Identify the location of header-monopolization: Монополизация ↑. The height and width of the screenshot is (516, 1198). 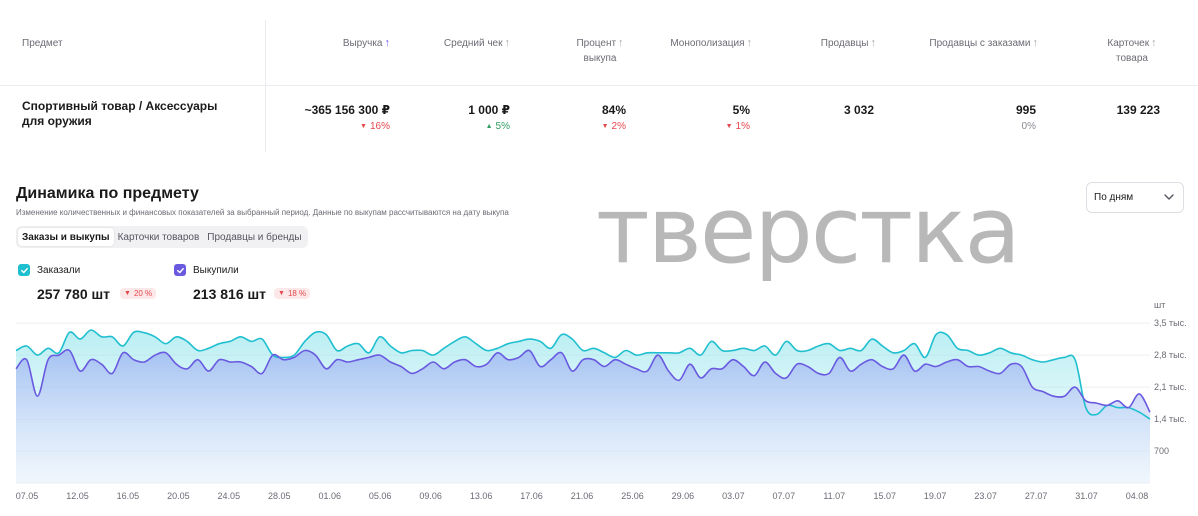
(701, 43).